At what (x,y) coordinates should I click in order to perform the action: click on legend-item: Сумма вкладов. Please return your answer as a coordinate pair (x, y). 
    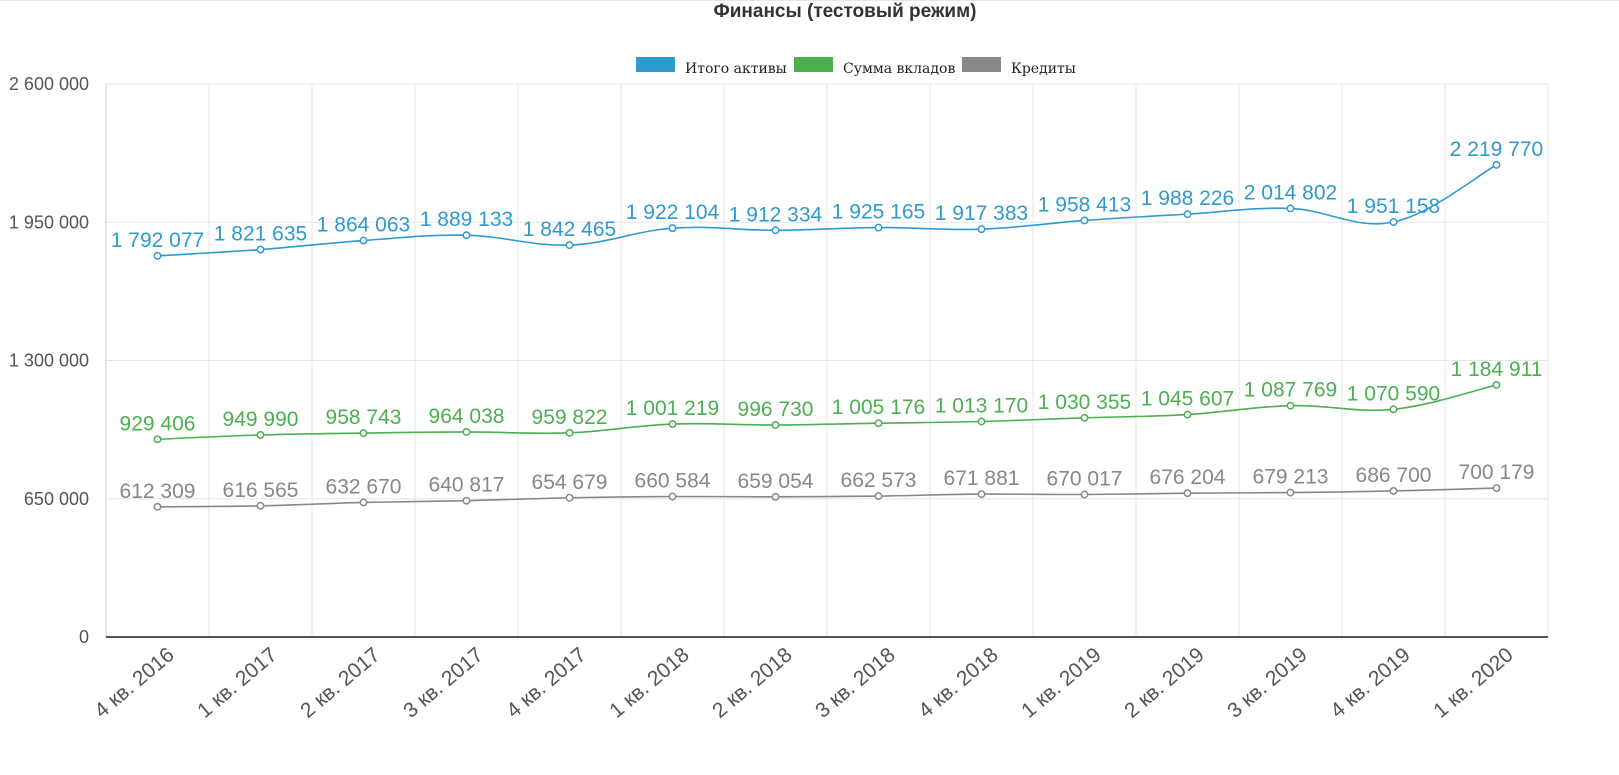
    Looking at the image, I should click on (874, 67).